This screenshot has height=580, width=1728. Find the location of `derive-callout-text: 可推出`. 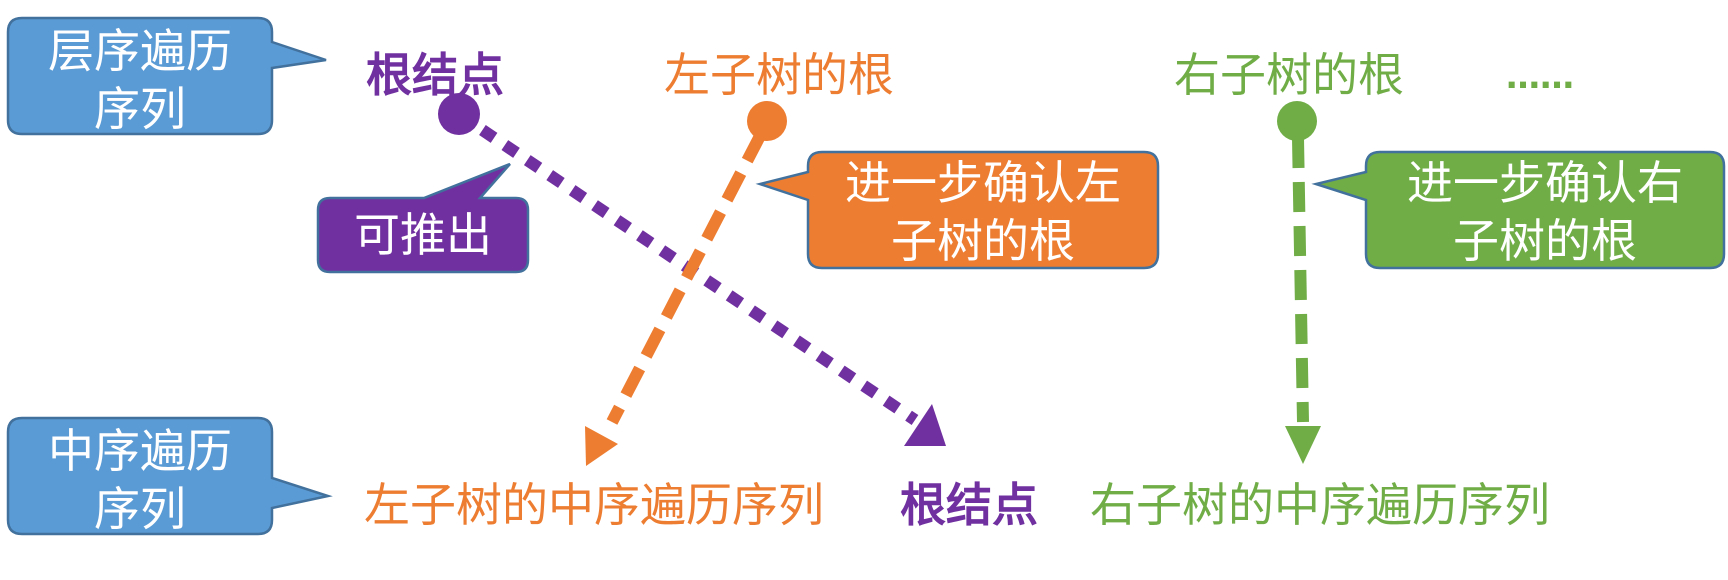

derive-callout-text: 可推出 is located at coordinates (423, 235).